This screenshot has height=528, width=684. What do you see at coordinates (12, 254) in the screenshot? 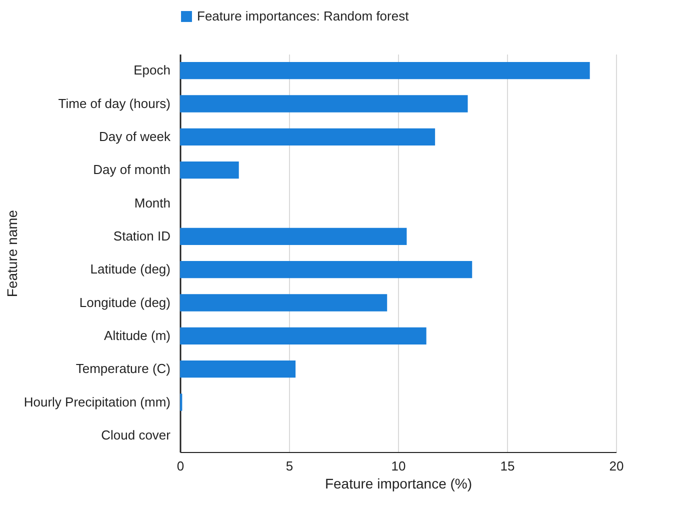
I see `y-axis-title: Feature name` at bounding box center [12, 254].